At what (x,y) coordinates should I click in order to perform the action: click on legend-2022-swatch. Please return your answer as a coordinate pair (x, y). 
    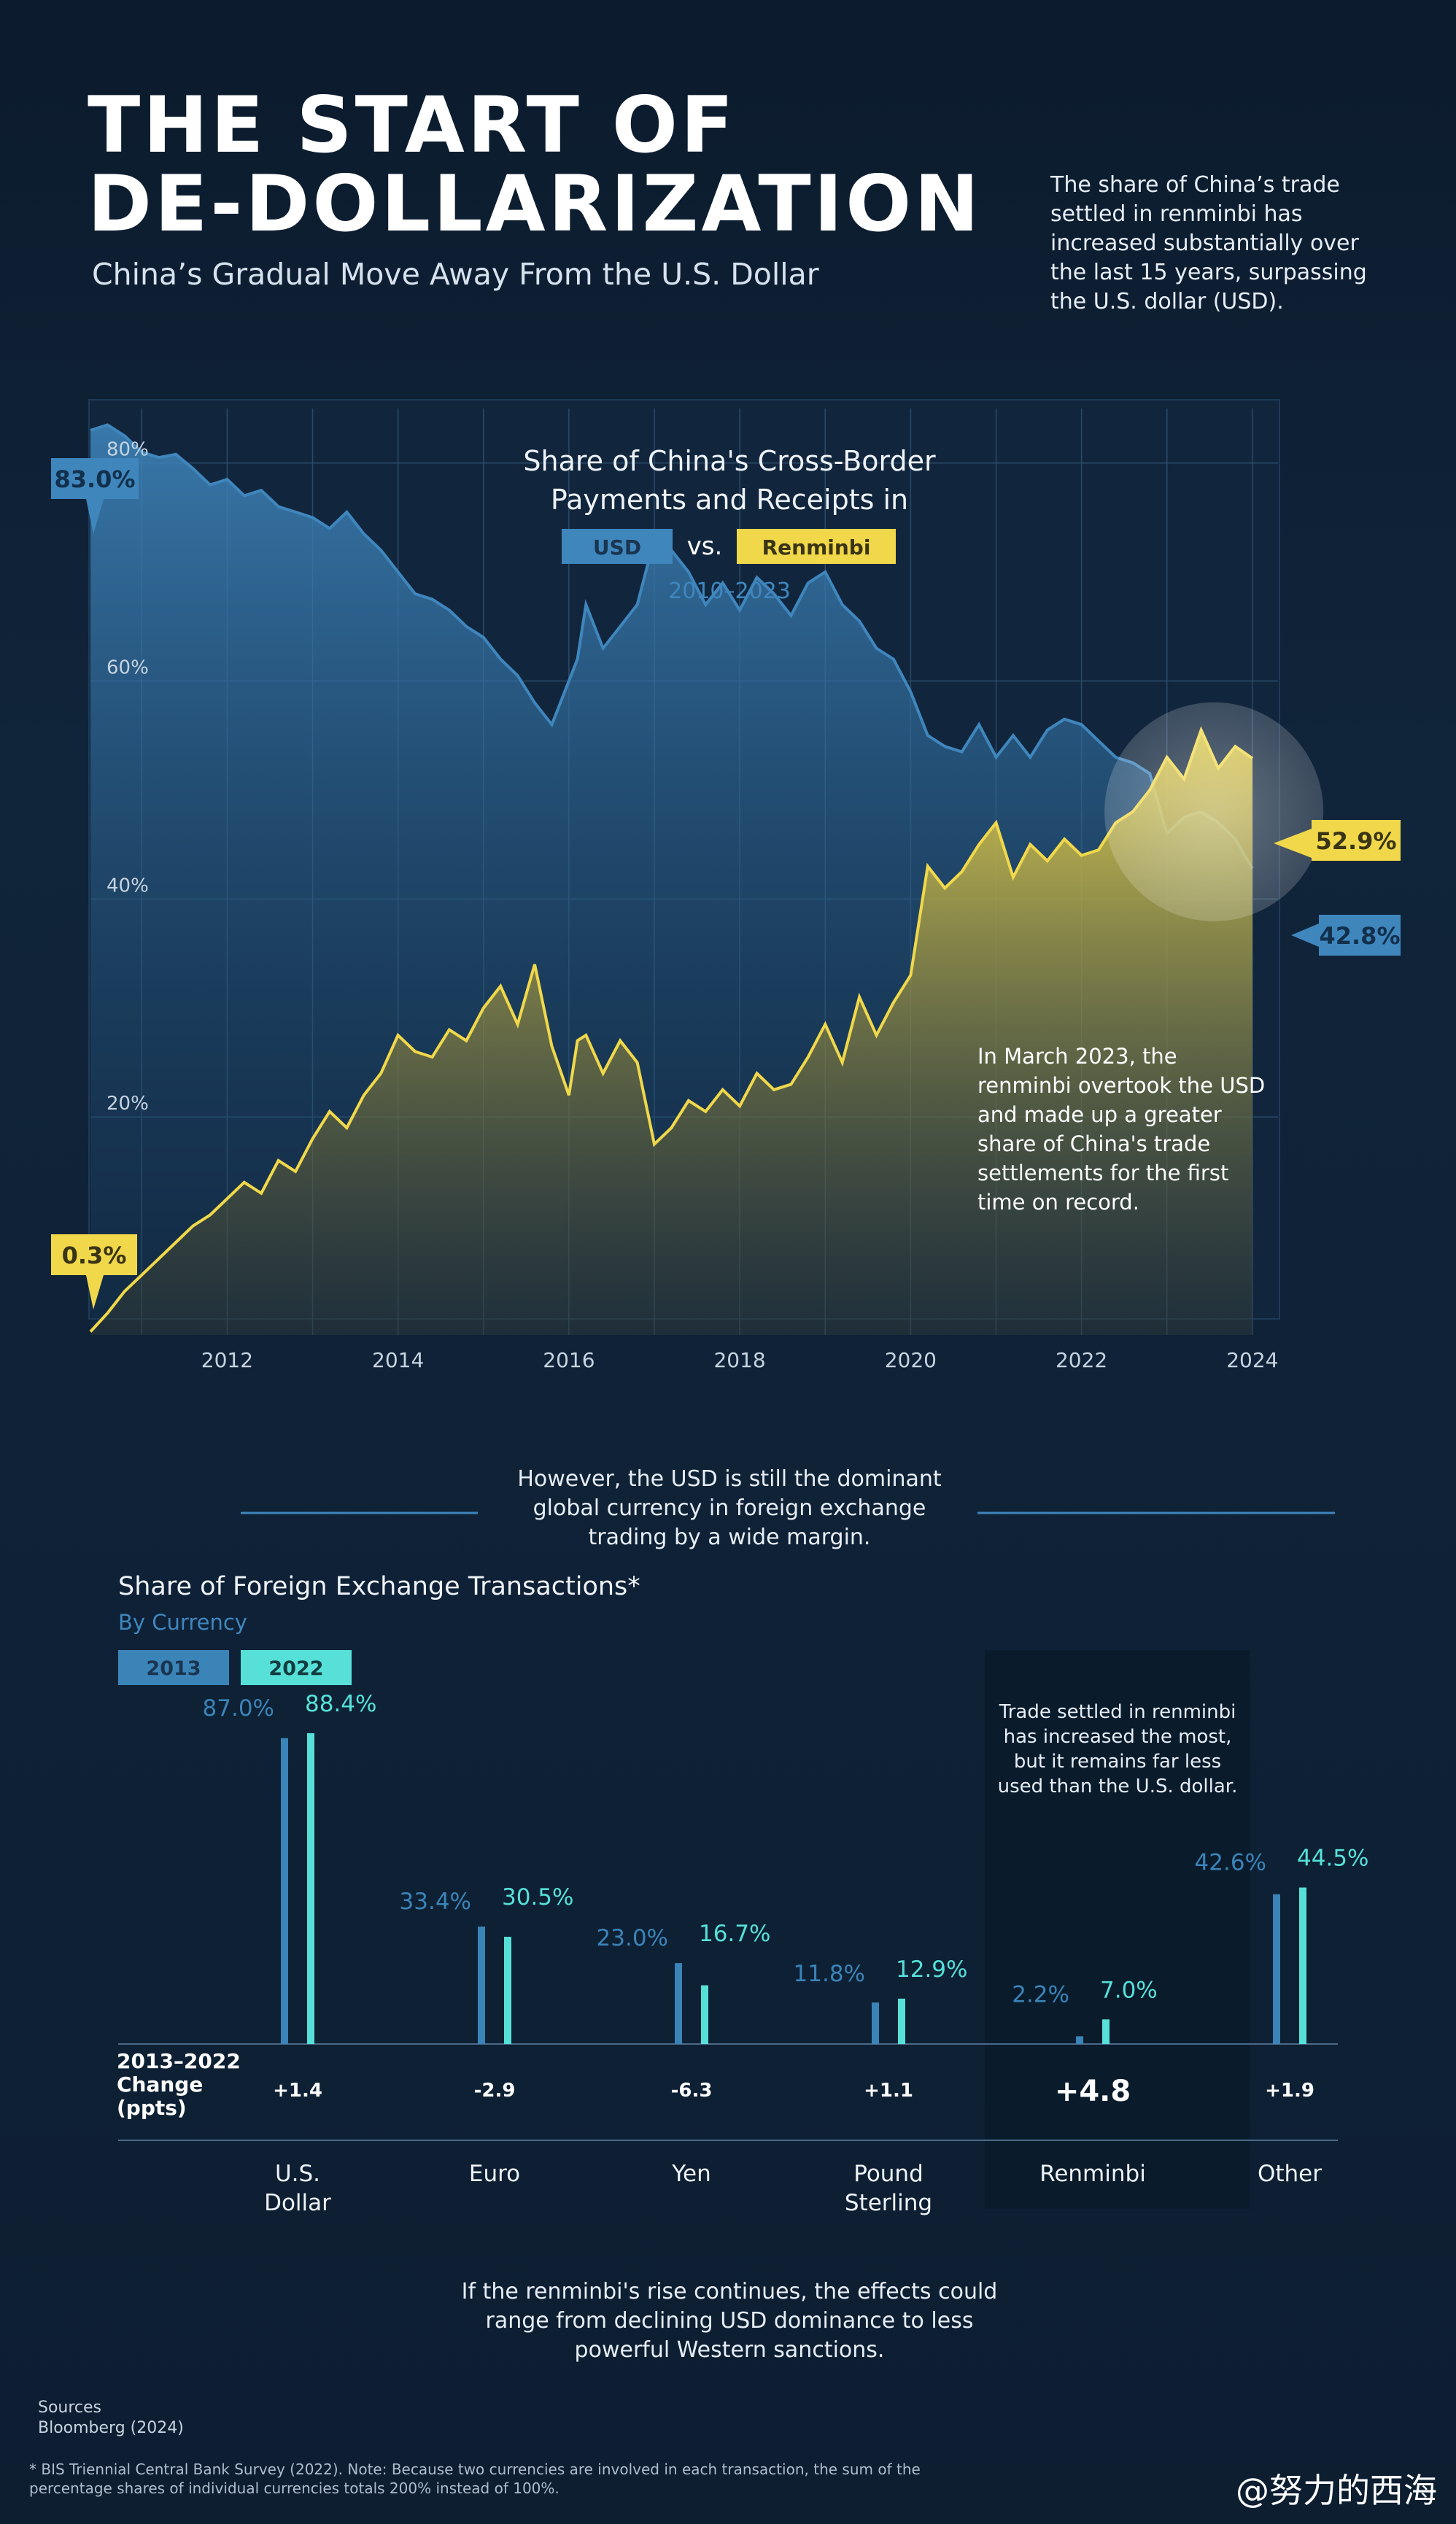
    Looking at the image, I should click on (296, 1667).